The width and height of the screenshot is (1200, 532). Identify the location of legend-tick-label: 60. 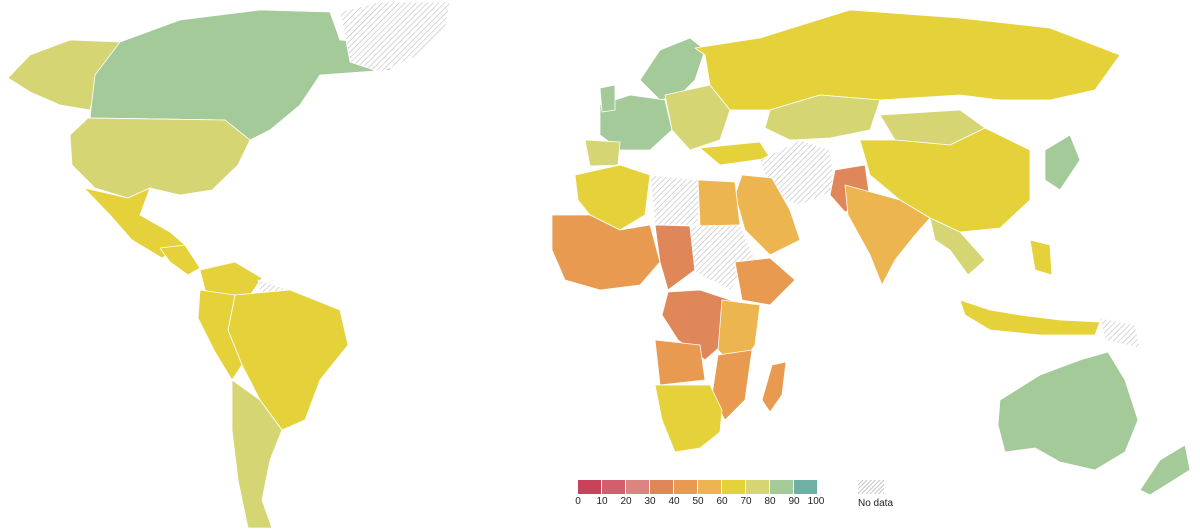
(722, 501).